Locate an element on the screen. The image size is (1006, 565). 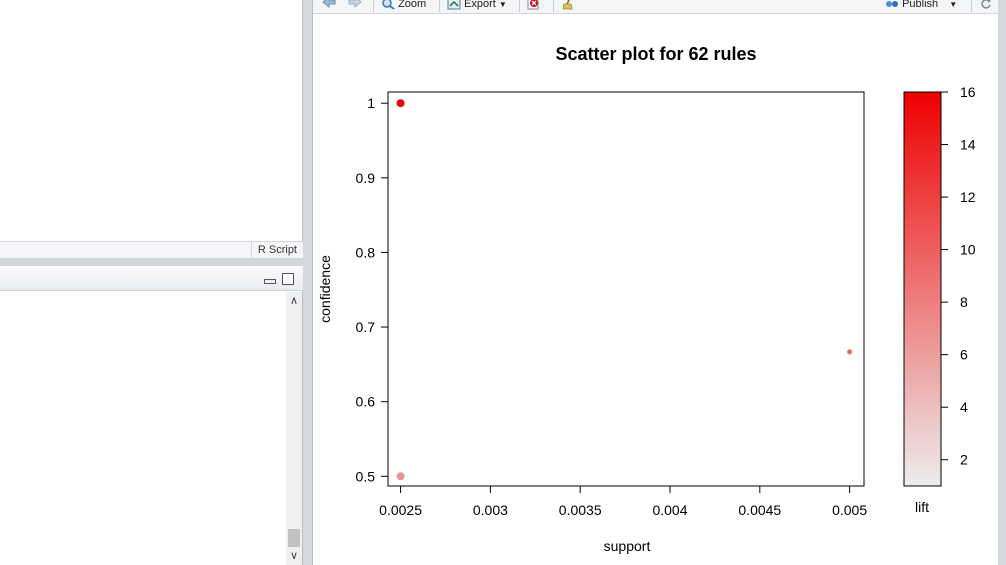
remove-plot-icon is located at coordinates (533, 5).